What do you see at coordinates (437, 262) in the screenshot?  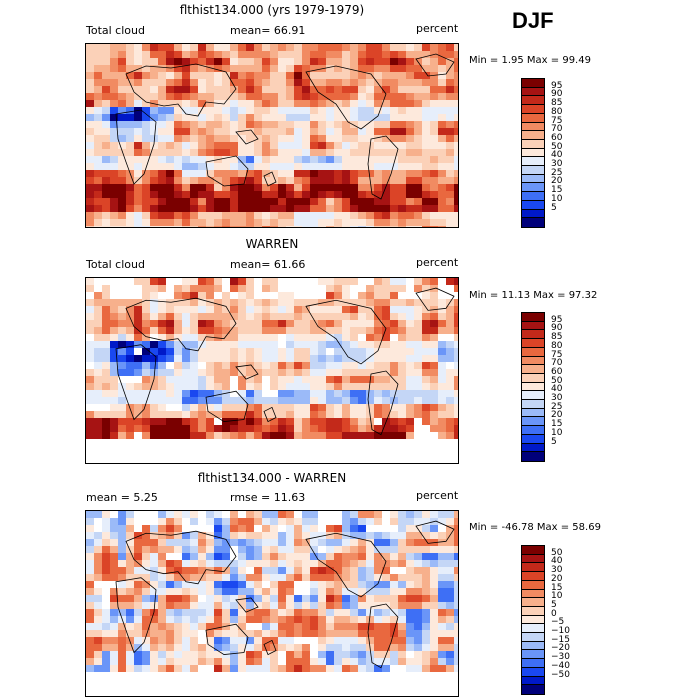 I see `panel-2-units-label: percent` at bounding box center [437, 262].